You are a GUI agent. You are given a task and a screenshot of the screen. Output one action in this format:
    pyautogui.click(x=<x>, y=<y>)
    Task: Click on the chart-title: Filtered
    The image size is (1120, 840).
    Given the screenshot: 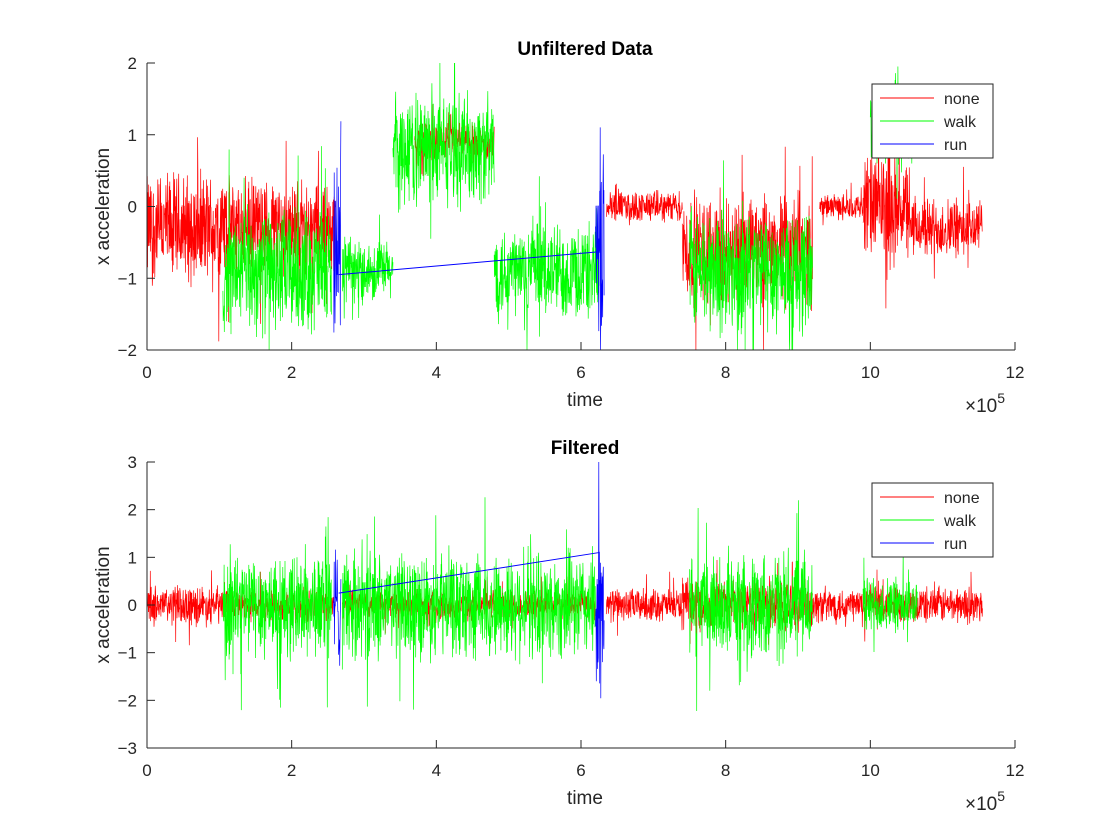 What is the action you would take?
    pyautogui.click(x=585, y=448)
    